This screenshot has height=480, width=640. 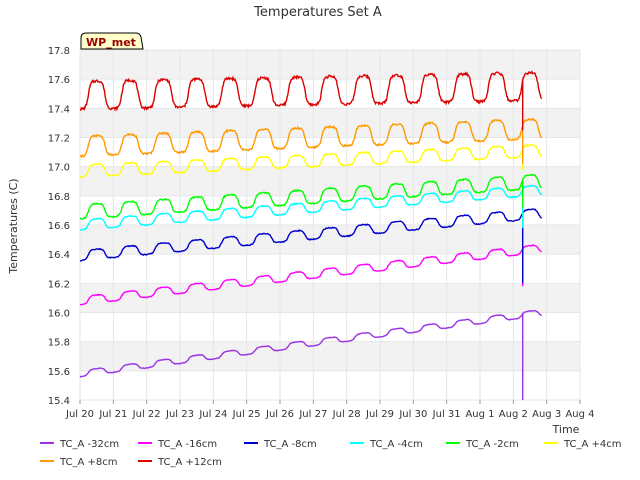 I want to click on legend-item: TC_A +8cm, so click(x=79, y=462).